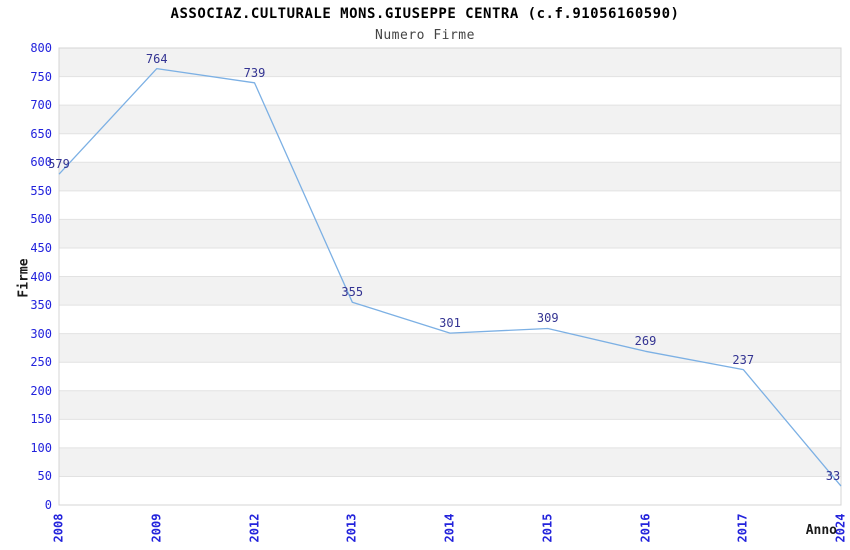 This screenshot has width=850, height=550. I want to click on y-tick-label: 50, so click(44, 476).